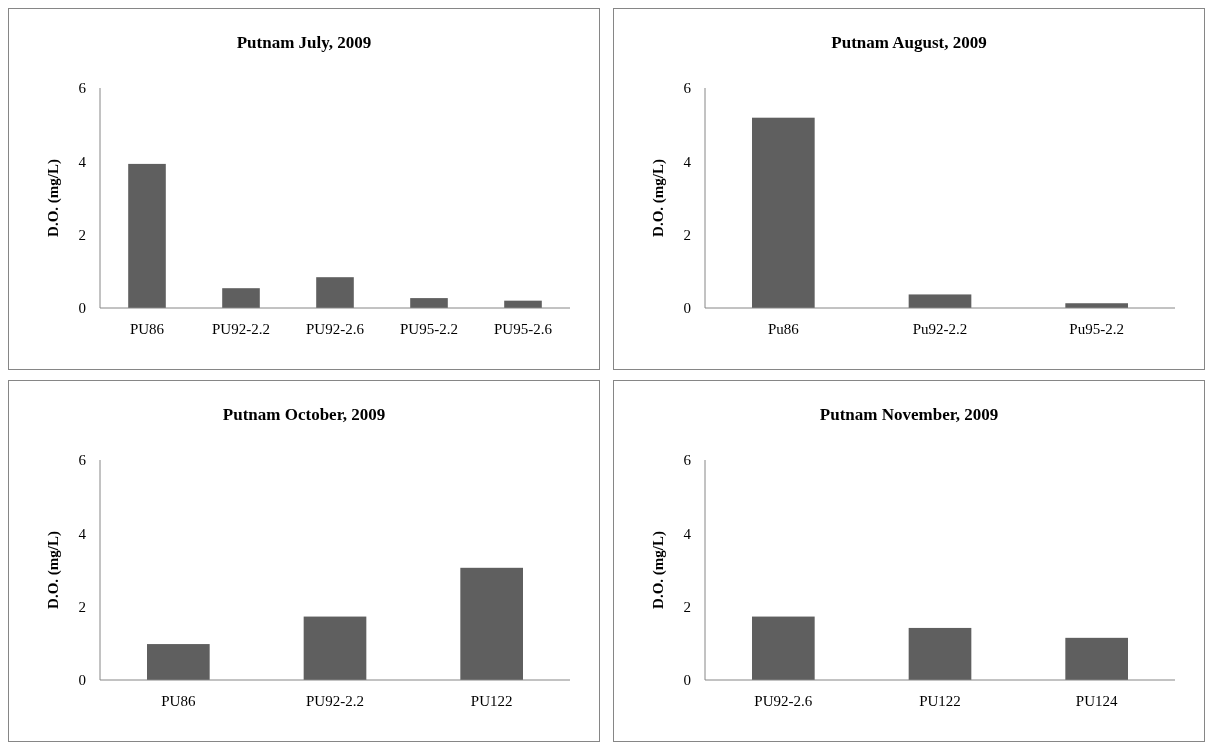  What do you see at coordinates (909, 42) in the screenshot?
I see `chart-title: Putnam August, 2009` at bounding box center [909, 42].